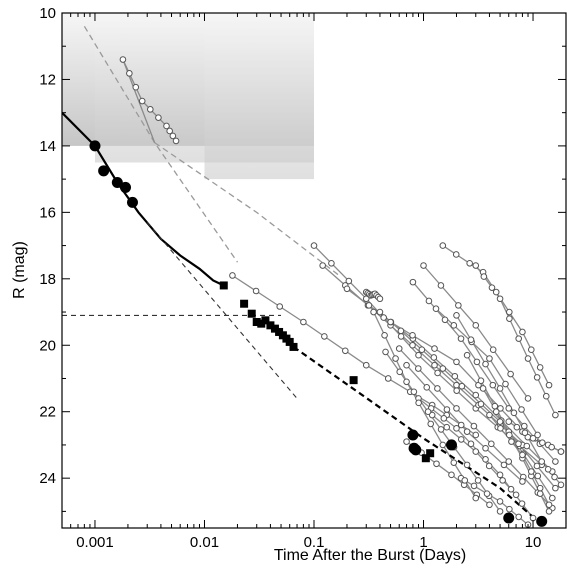  Describe the element at coordinates (423, 542) in the screenshot. I see `x-tick-label: 1` at that location.